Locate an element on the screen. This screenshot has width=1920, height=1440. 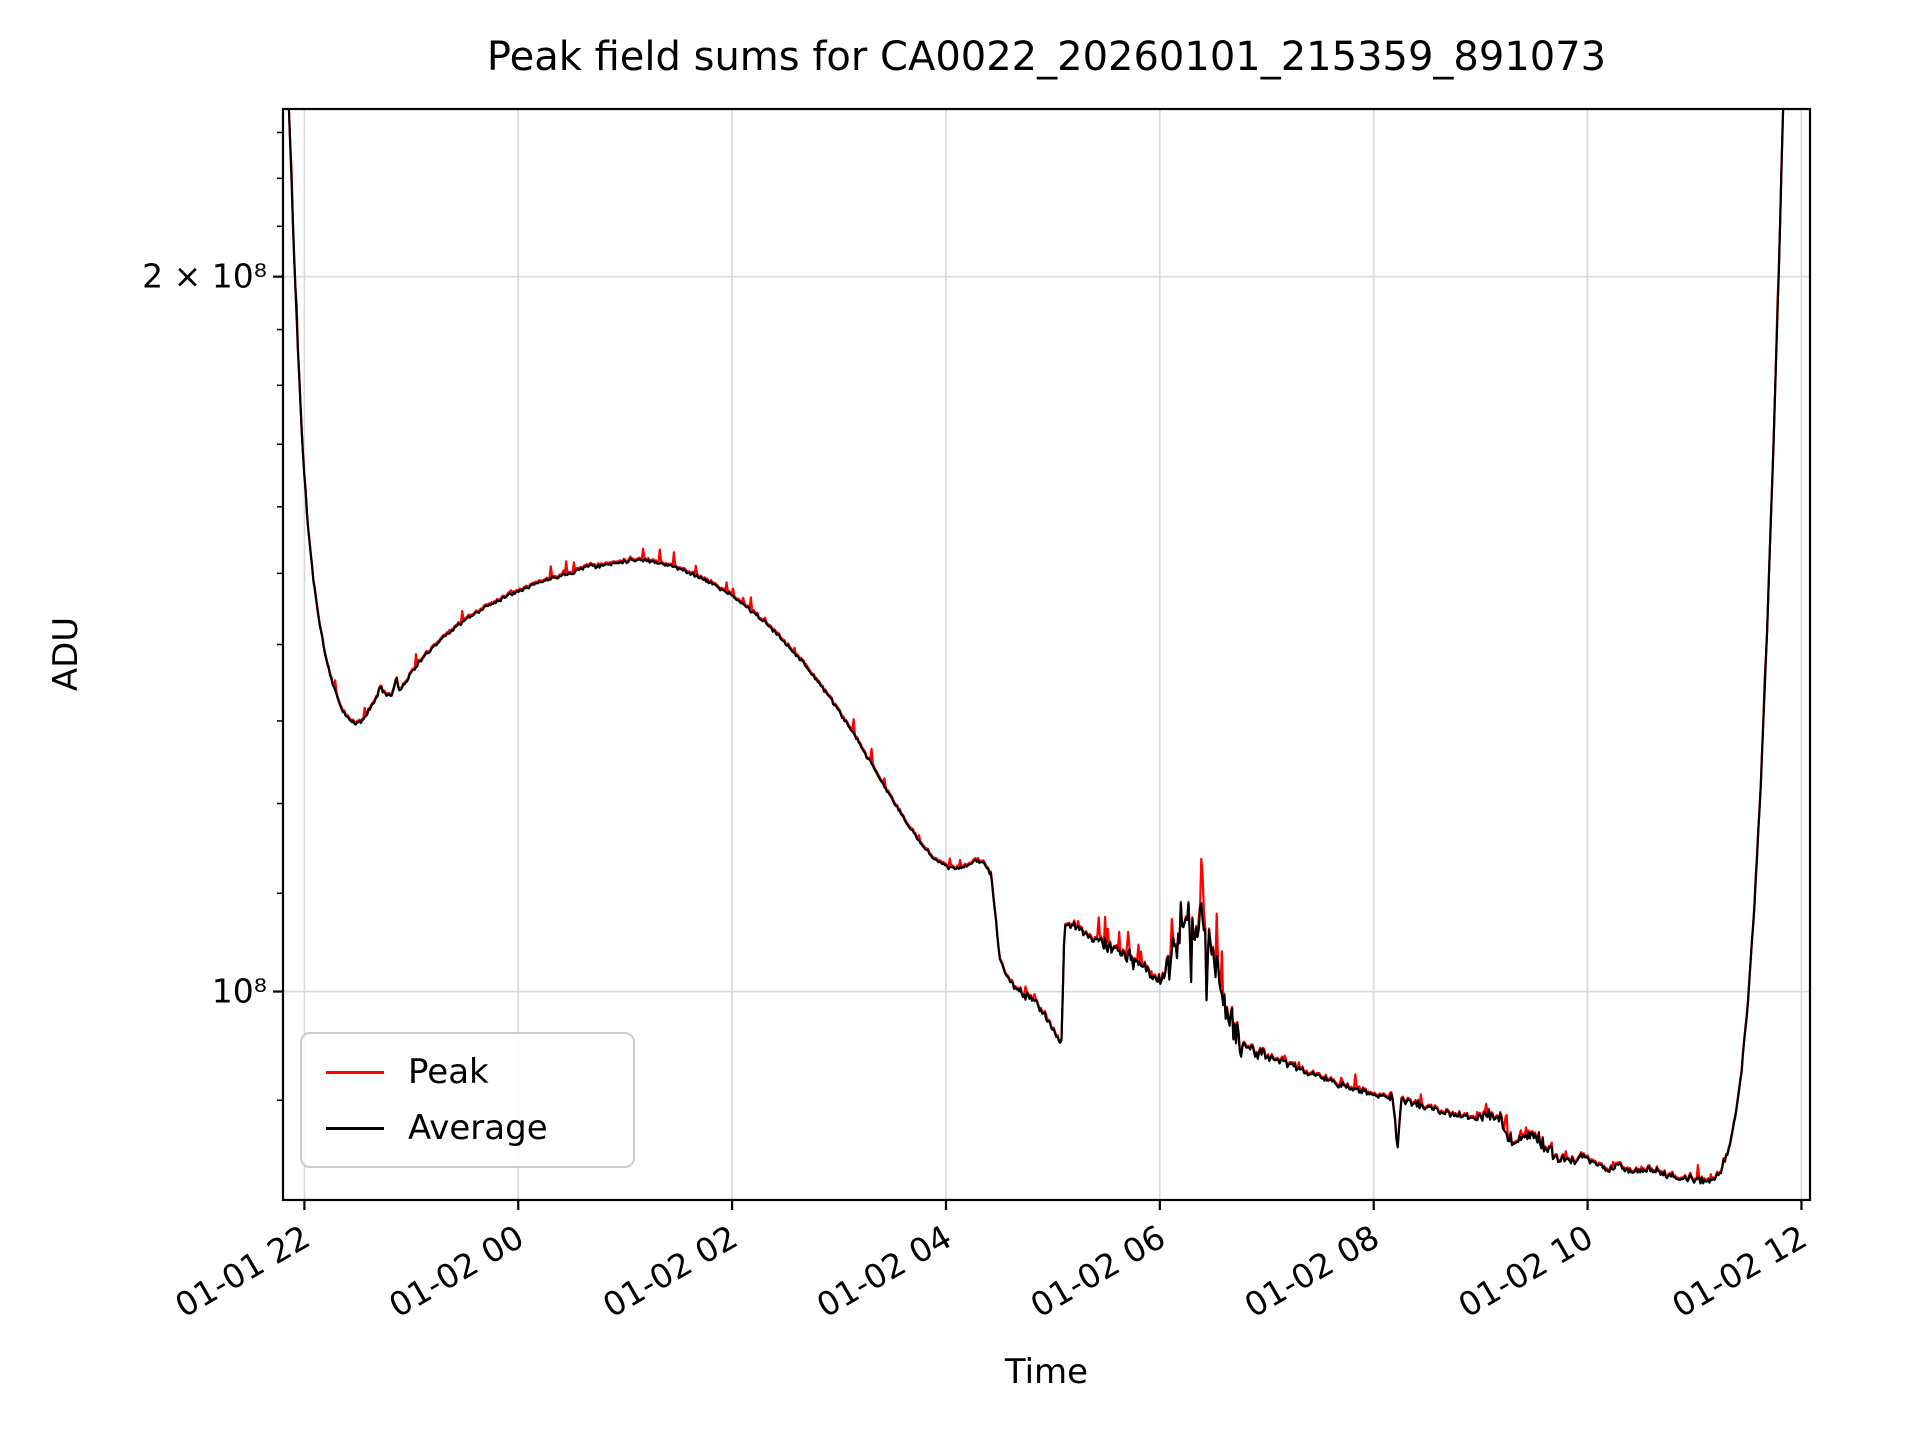
y-tick-label: 10⁸ is located at coordinates (239, 991).